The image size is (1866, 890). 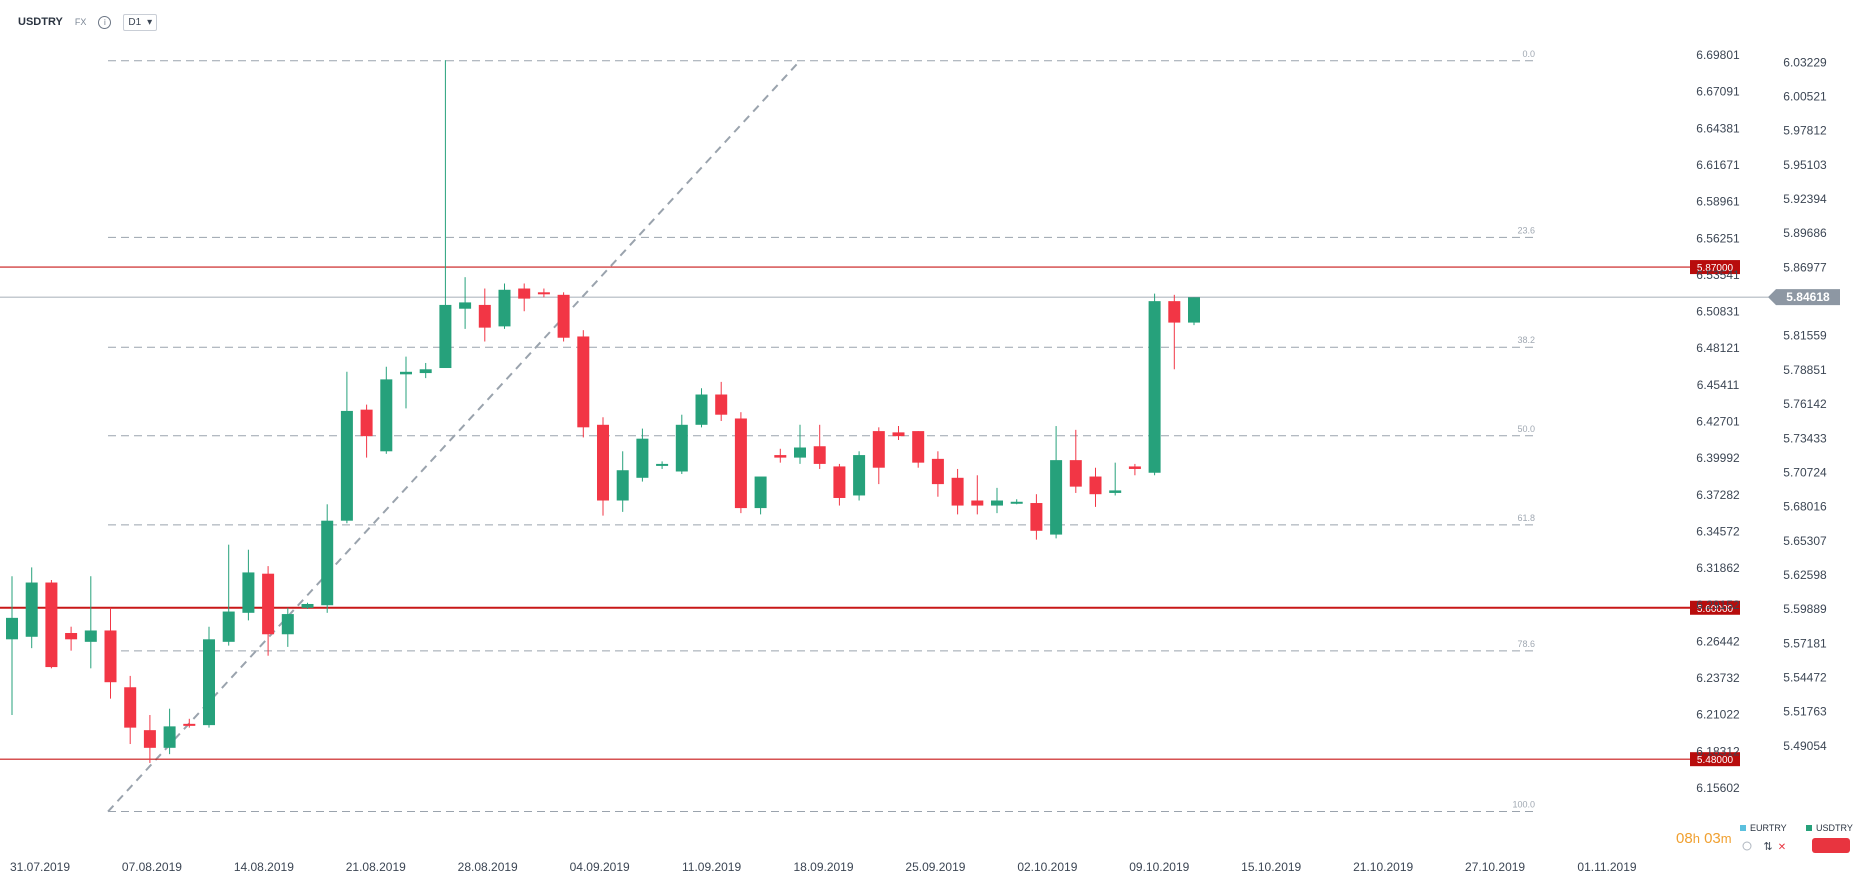 I want to click on visibility-icon, so click(x=1747, y=846).